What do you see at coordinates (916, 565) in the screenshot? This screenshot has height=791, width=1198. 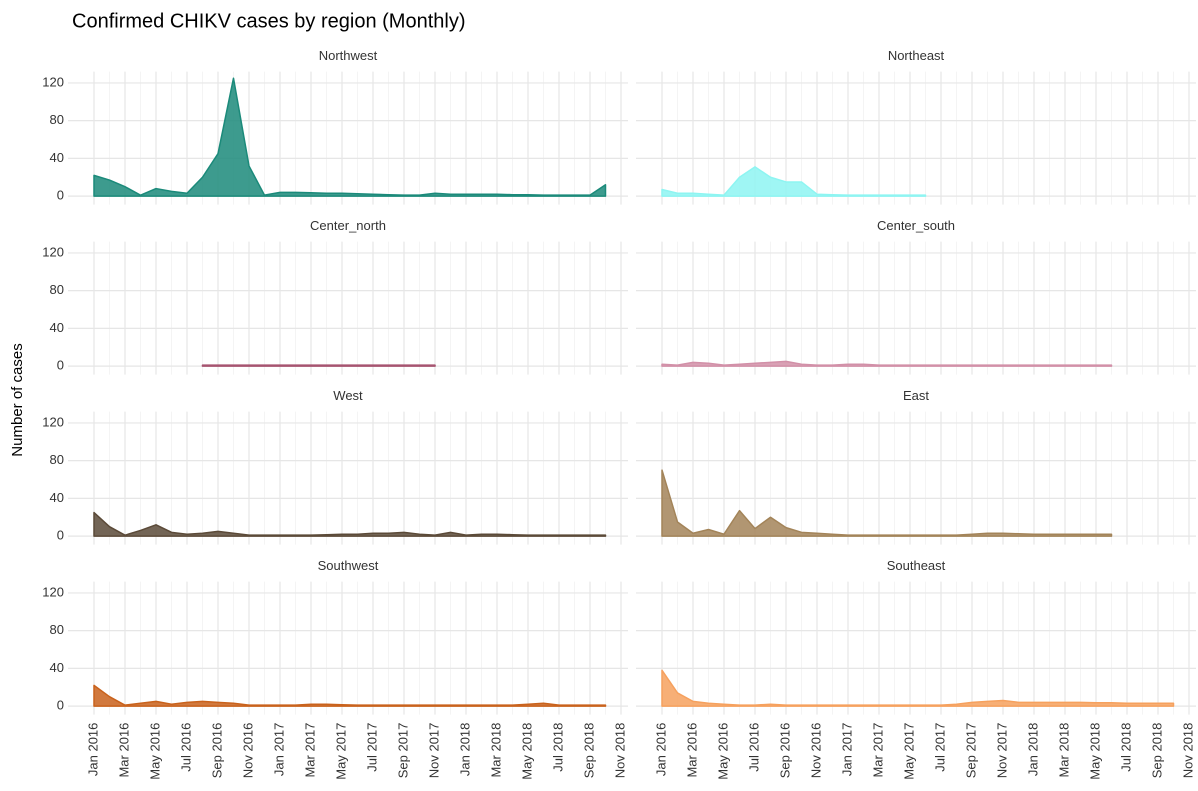 I see `facet-label: Southeast` at bounding box center [916, 565].